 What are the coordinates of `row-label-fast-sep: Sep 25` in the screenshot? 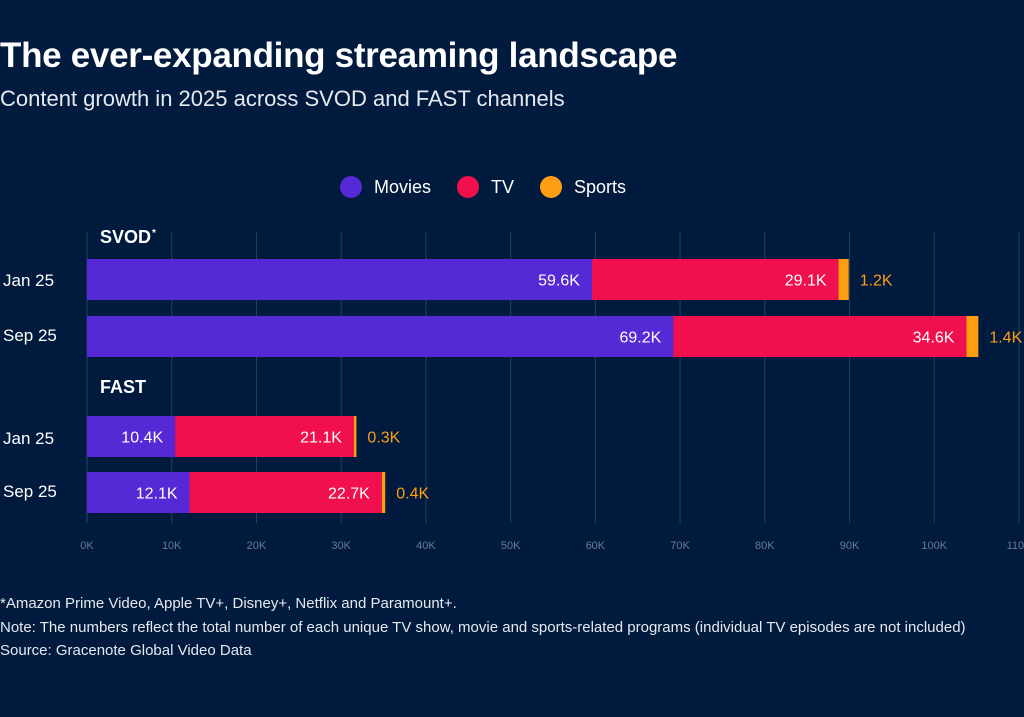 It's located at (30, 491).